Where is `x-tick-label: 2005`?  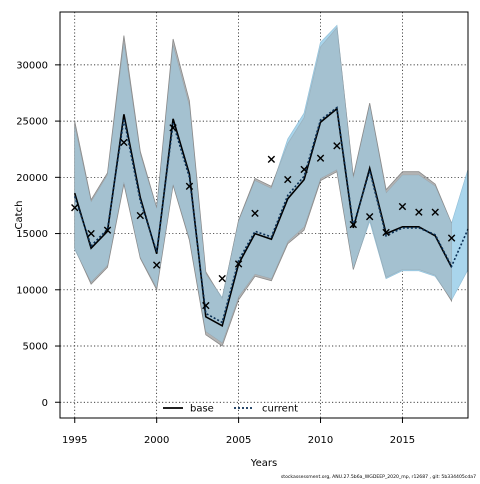
x-tick-label: 2005 is located at coordinates (238, 440).